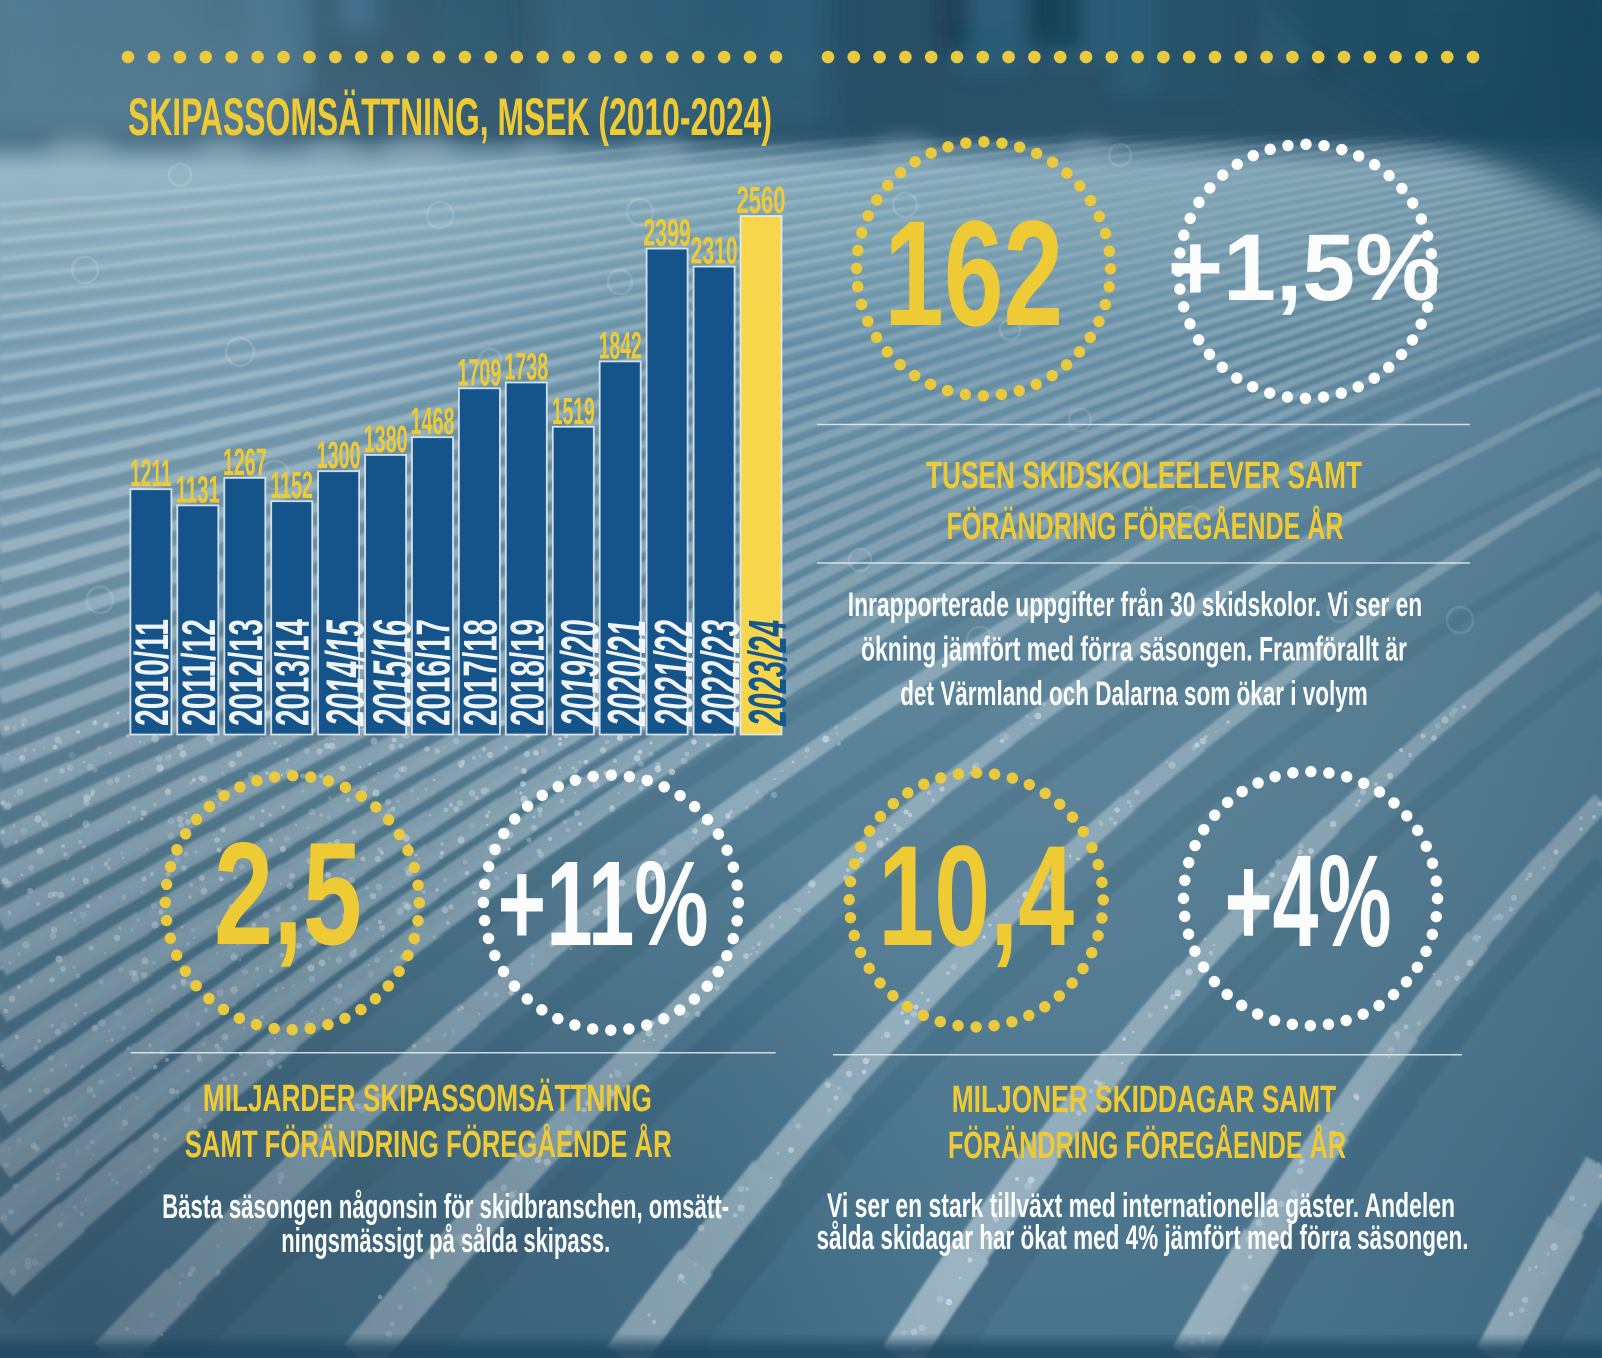  Describe the element at coordinates (198, 490) in the screenshot. I see `svg-text: 1131` at that location.